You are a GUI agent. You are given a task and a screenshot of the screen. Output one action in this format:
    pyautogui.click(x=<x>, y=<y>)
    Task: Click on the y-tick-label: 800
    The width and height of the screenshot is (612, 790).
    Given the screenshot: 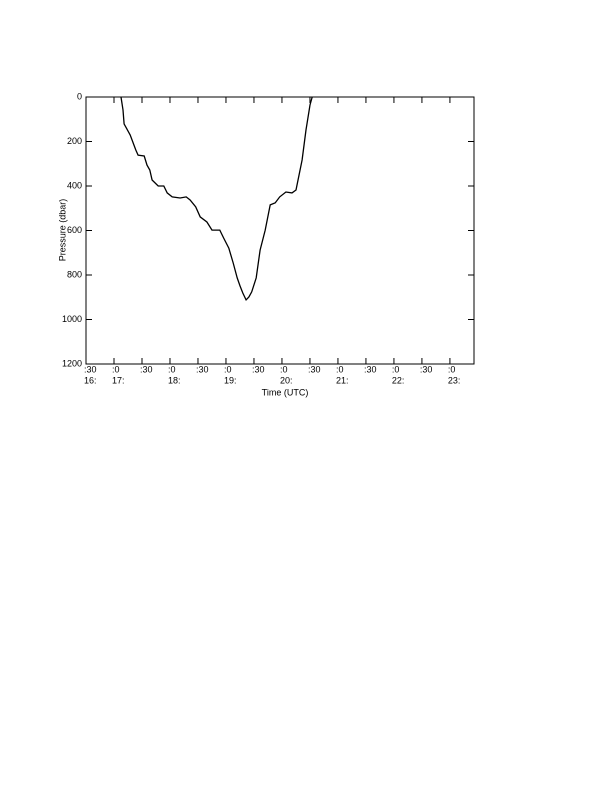 What is the action you would take?
    pyautogui.click(x=74, y=274)
    